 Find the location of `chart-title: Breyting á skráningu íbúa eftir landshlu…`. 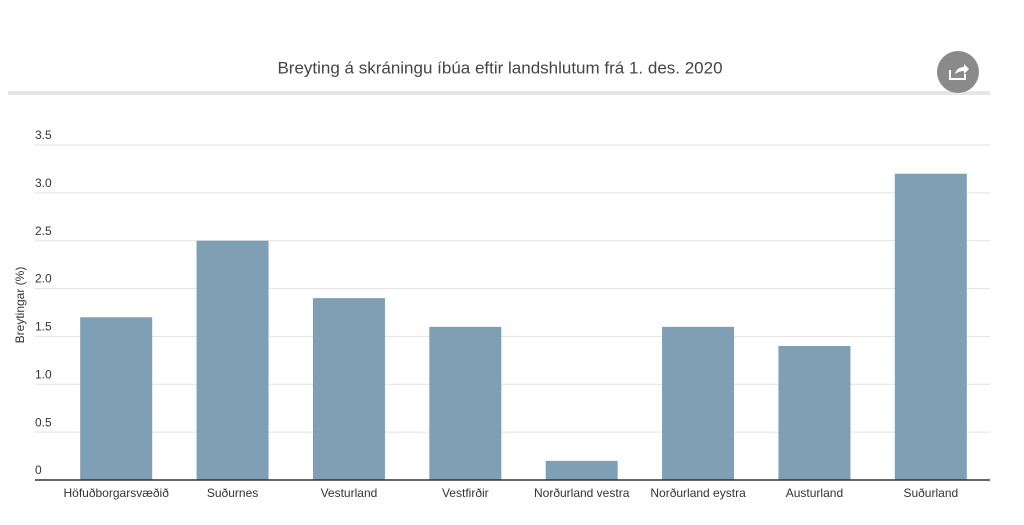

chart-title: Breyting á skráningu íbúa eftir landshlu… is located at coordinates (499, 67).